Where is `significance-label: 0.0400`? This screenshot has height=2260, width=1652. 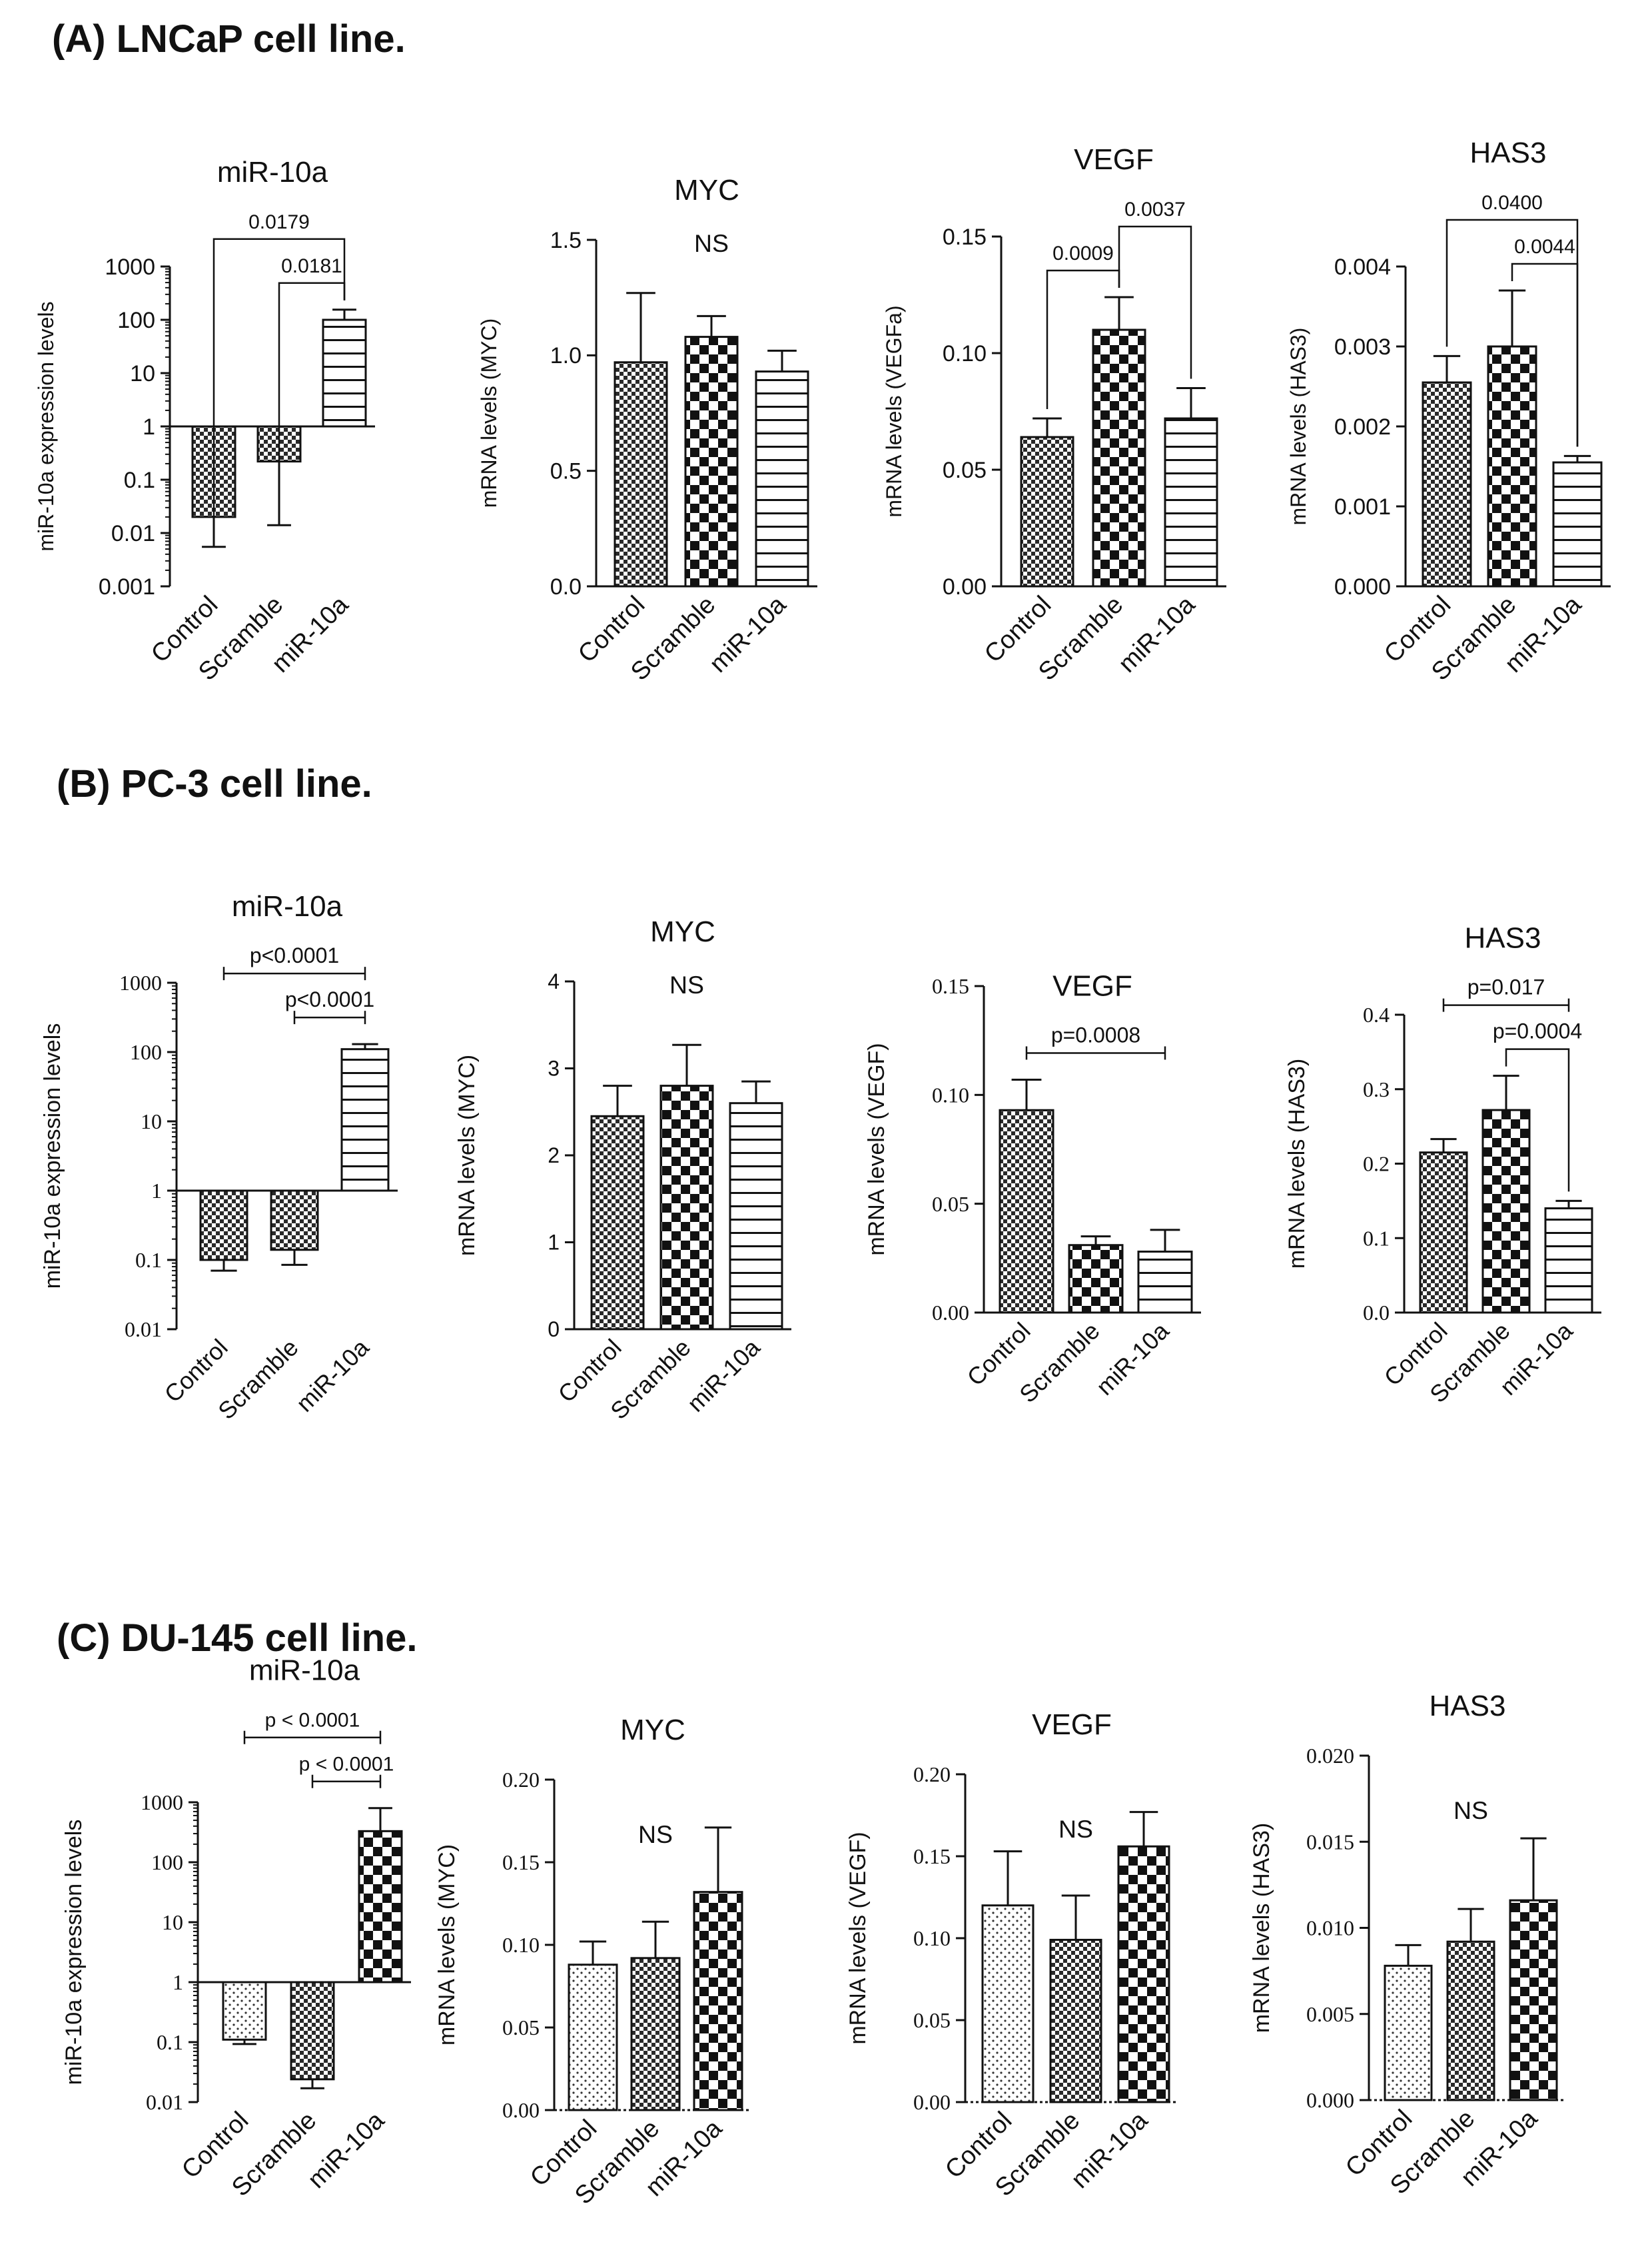
significance-label: 0.0400 is located at coordinates (1512, 203).